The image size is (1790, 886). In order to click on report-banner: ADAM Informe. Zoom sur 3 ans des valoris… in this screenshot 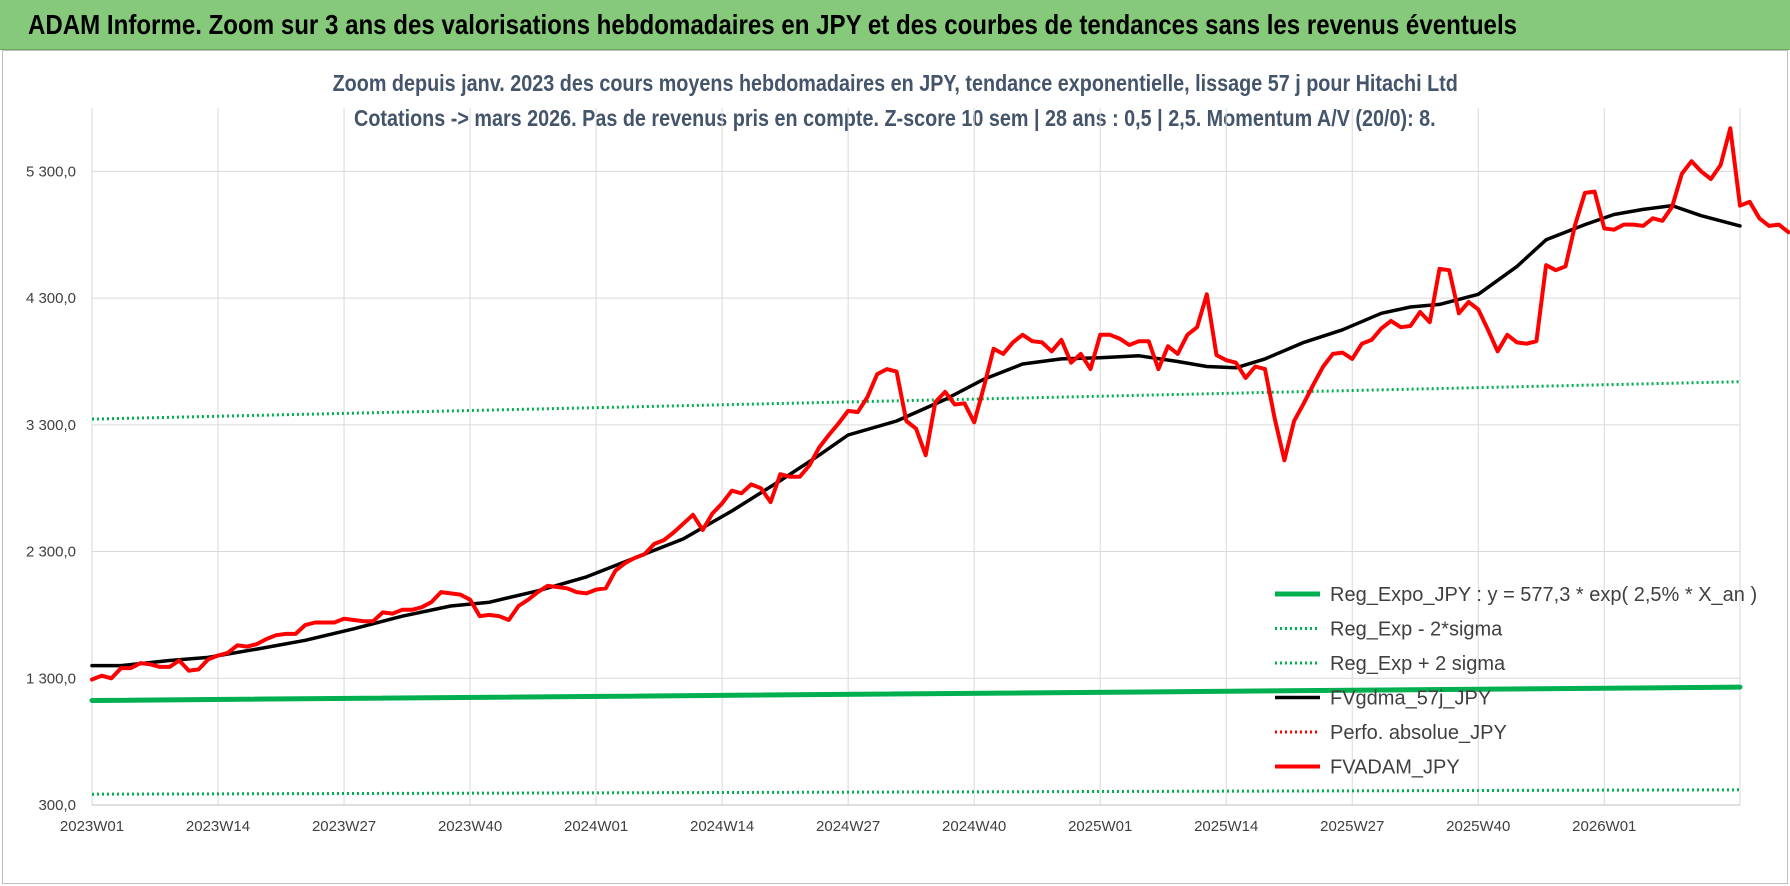, I will do `click(895, 25)`.